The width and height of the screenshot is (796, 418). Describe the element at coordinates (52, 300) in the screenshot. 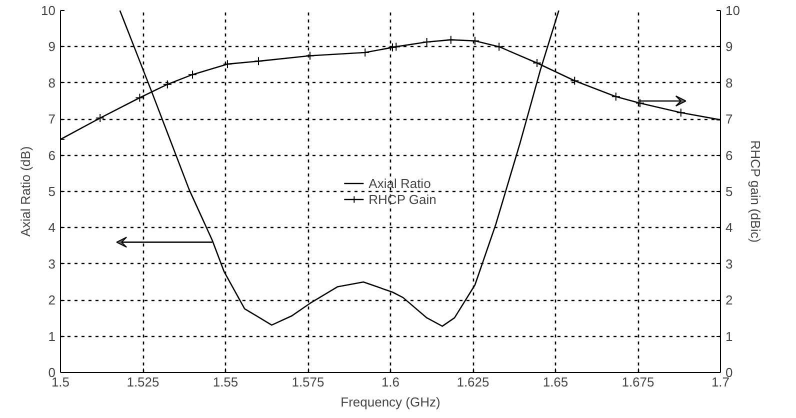

I see `y-tick-label: 2` at that location.